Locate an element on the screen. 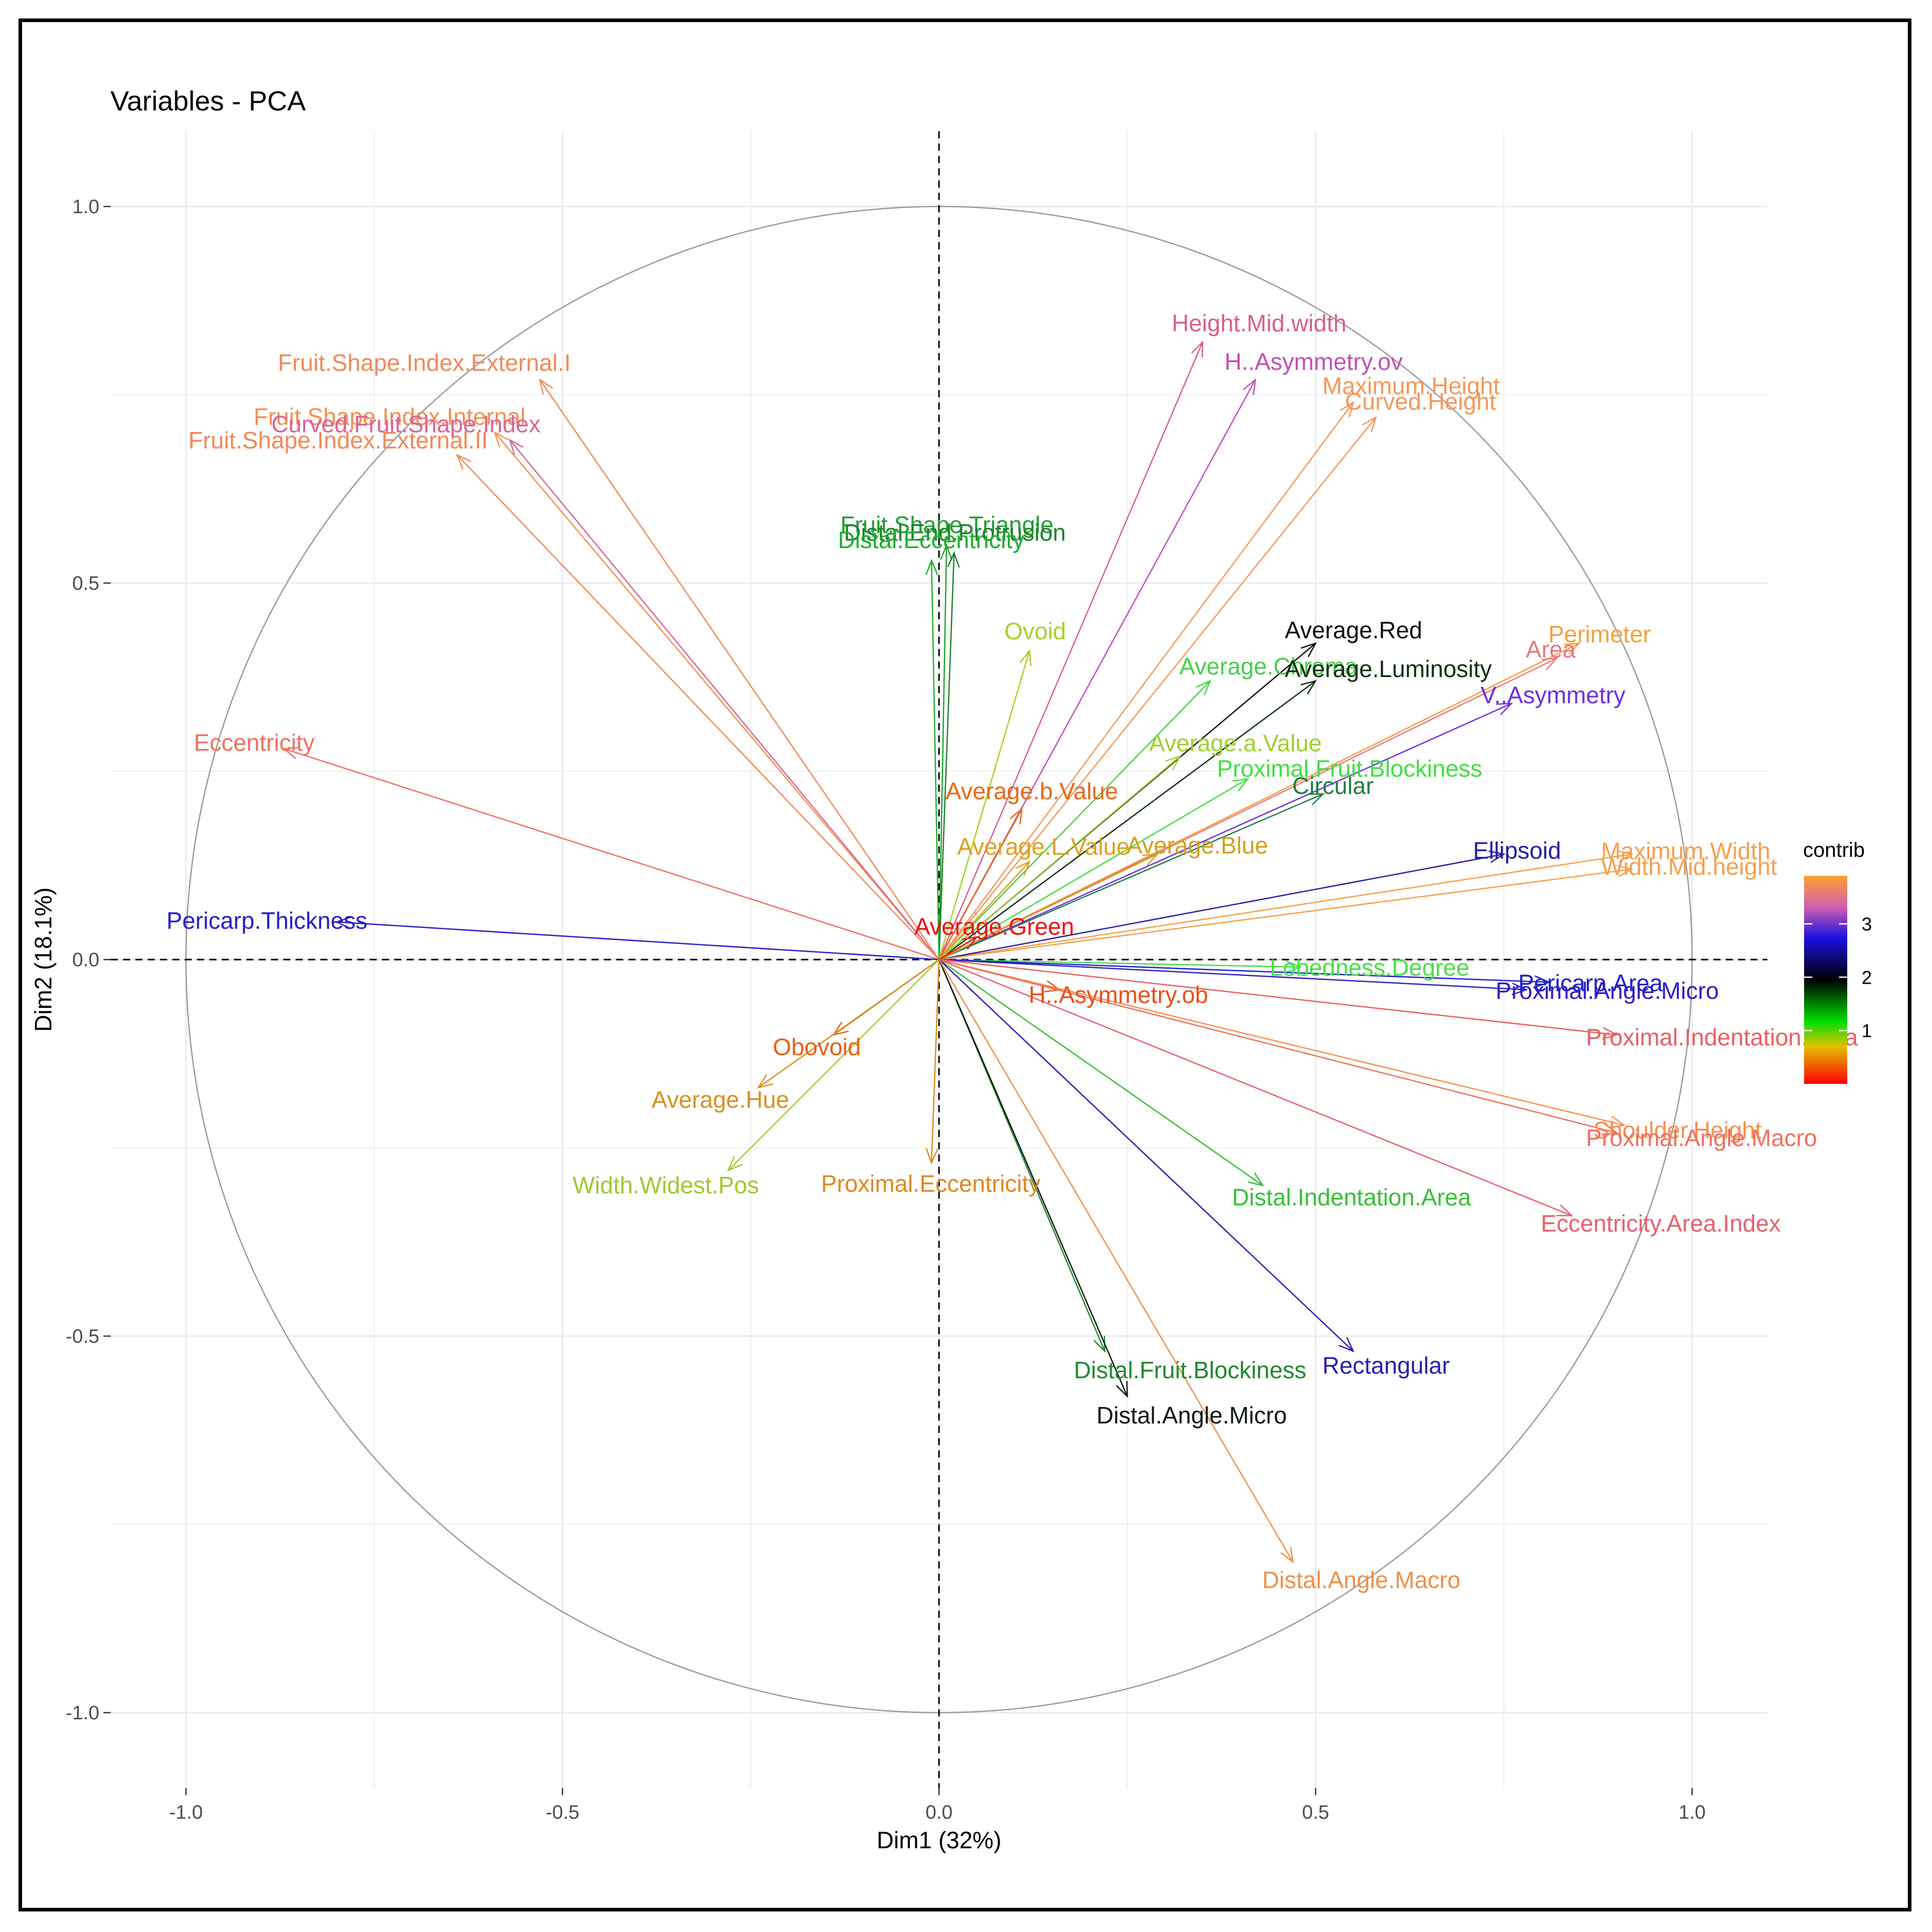 The width and height of the screenshot is (1932, 1932). variable-label: Maximum.Height is located at coordinates (1410, 385).